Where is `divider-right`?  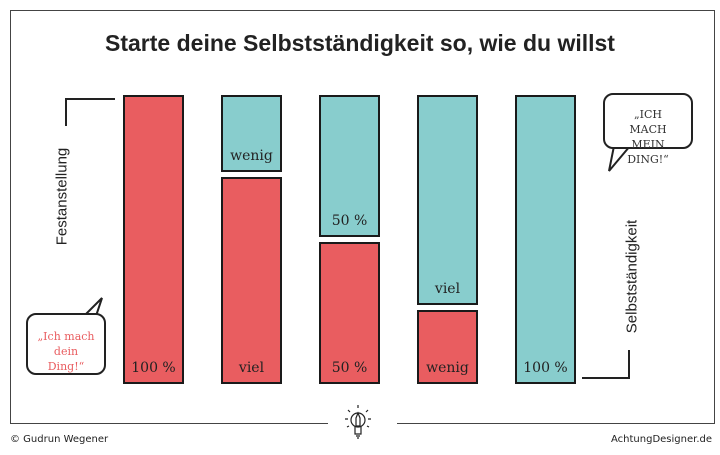
divider-right is located at coordinates (555, 423).